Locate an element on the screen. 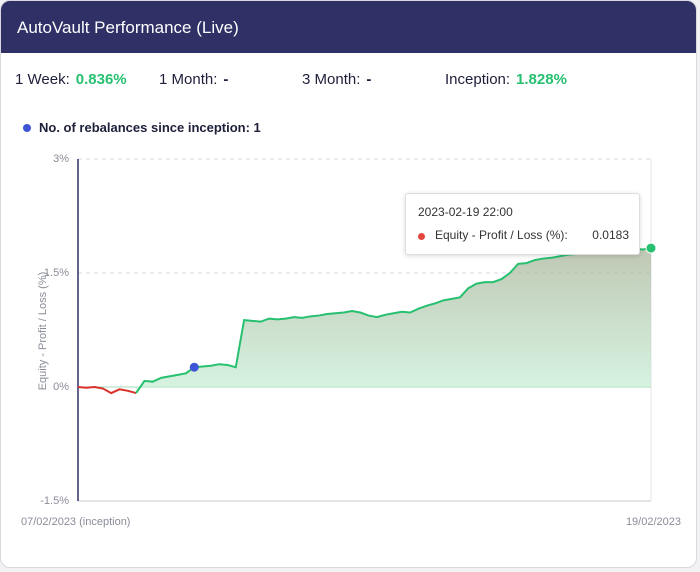 The height and width of the screenshot is (572, 700). rebalance-text: No. of rebalances since inception: 1 is located at coordinates (150, 127).